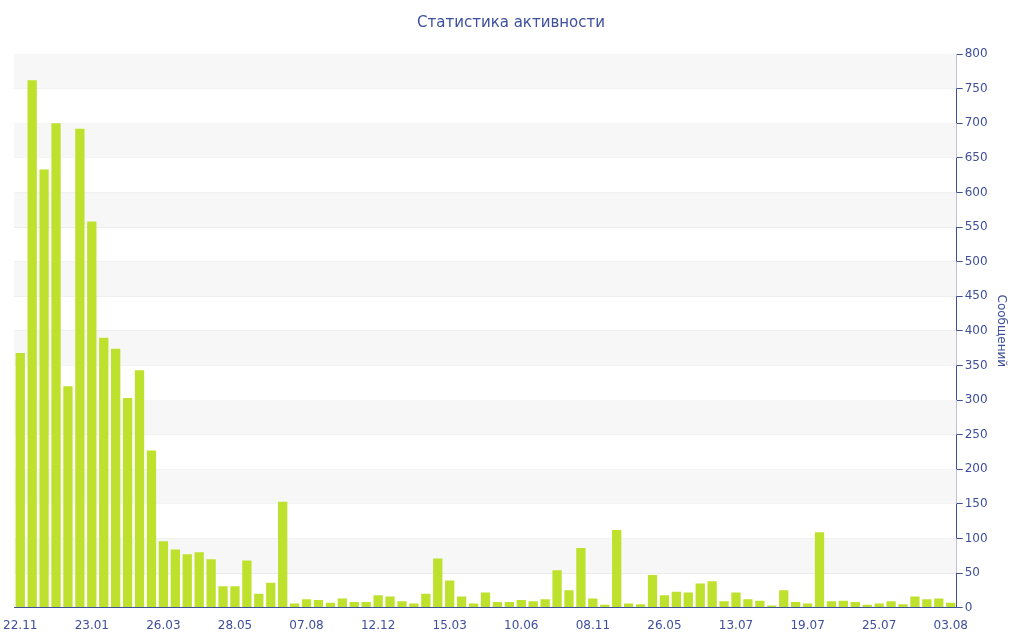  Describe the element at coordinates (976, 502) in the screenshot. I see `y-tick-label: 150` at that location.